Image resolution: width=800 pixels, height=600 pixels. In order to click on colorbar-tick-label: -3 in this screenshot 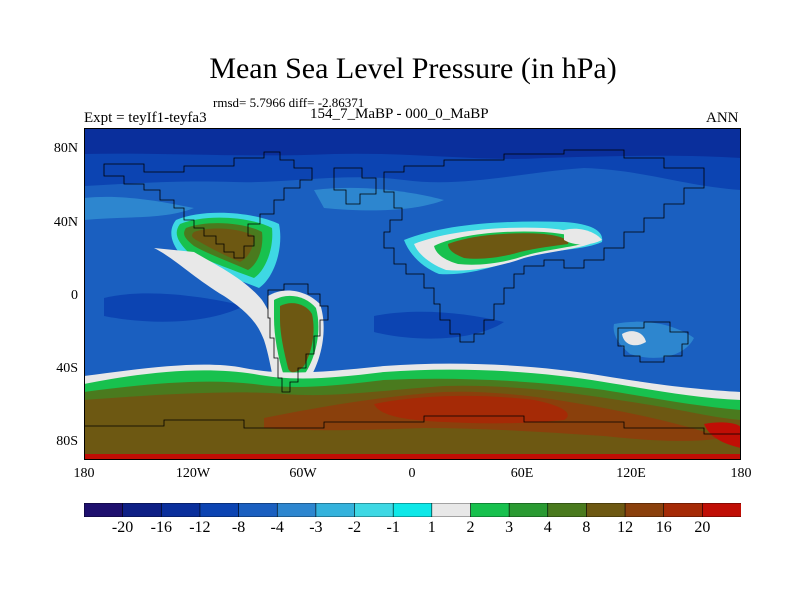, I will do `click(316, 527)`.